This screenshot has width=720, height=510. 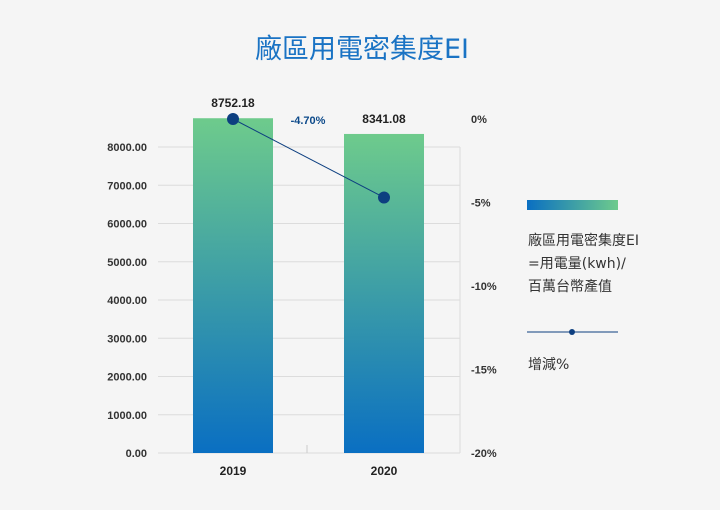 What do you see at coordinates (233, 471) in the screenshot?
I see `category-label: 2019` at bounding box center [233, 471].